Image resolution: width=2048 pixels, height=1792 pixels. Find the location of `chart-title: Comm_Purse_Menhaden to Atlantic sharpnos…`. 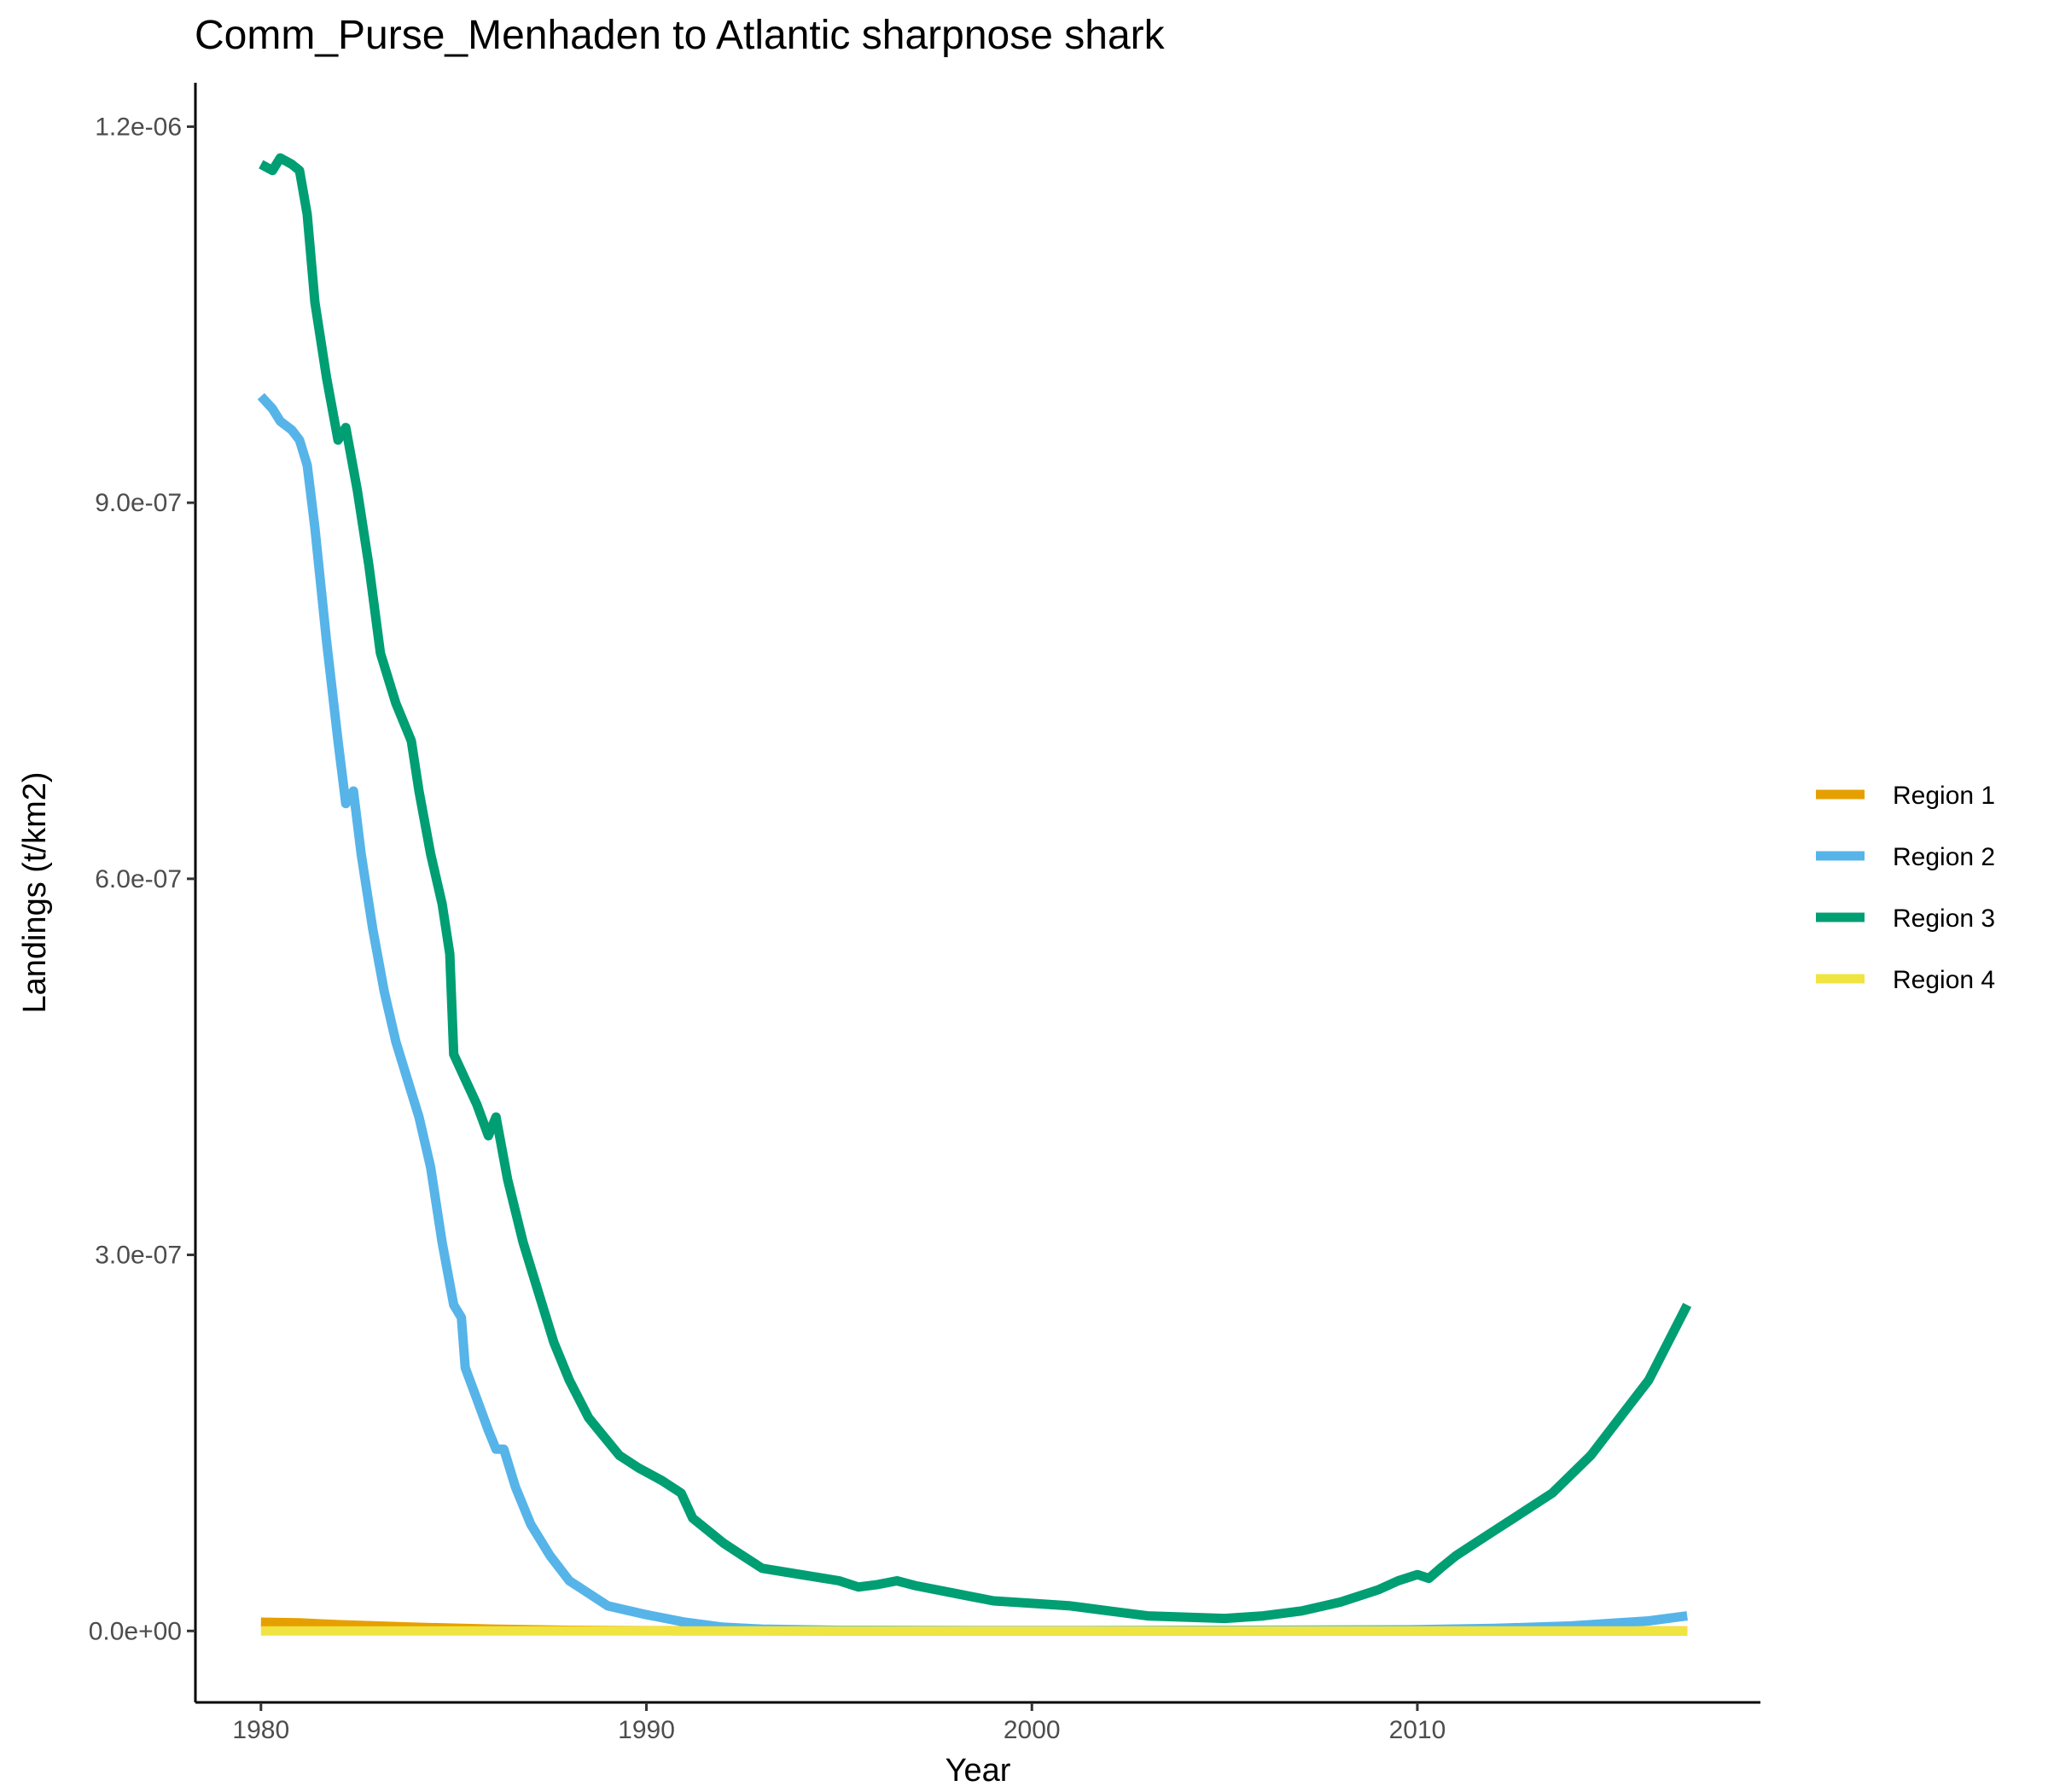

chart-title: Comm_Purse_Menhaden to Atlantic sharpnos… is located at coordinates (680, 35).